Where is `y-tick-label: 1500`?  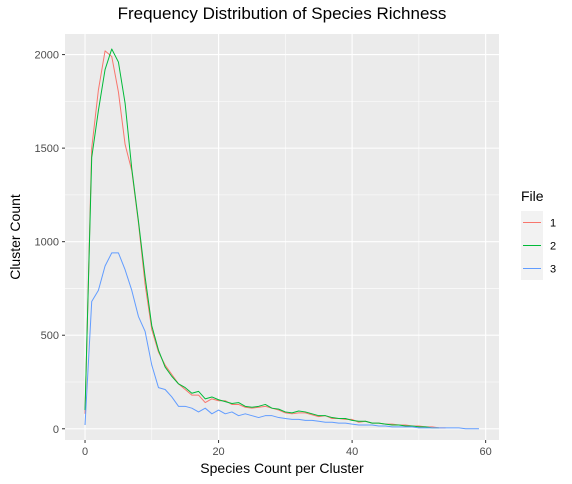 y-tick-label: 1500 is located at coordinates (47, 149).